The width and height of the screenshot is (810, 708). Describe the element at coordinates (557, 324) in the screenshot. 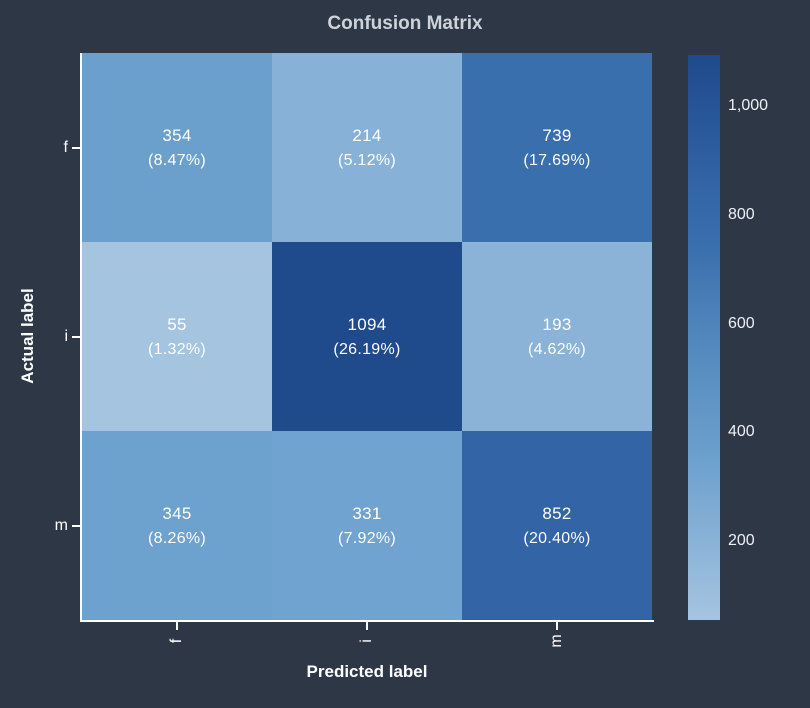

I see `cell-count: 193` at that location.